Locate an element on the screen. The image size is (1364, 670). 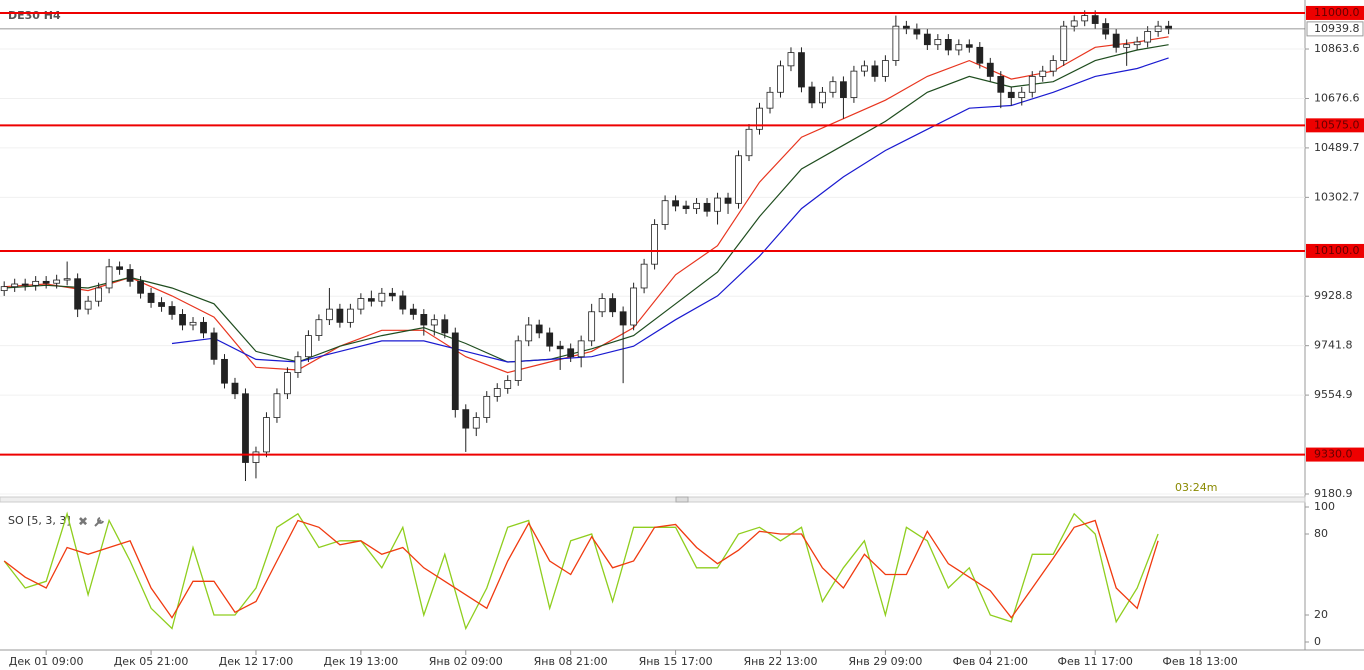
panel-divider is located at coordinates (653, 499).